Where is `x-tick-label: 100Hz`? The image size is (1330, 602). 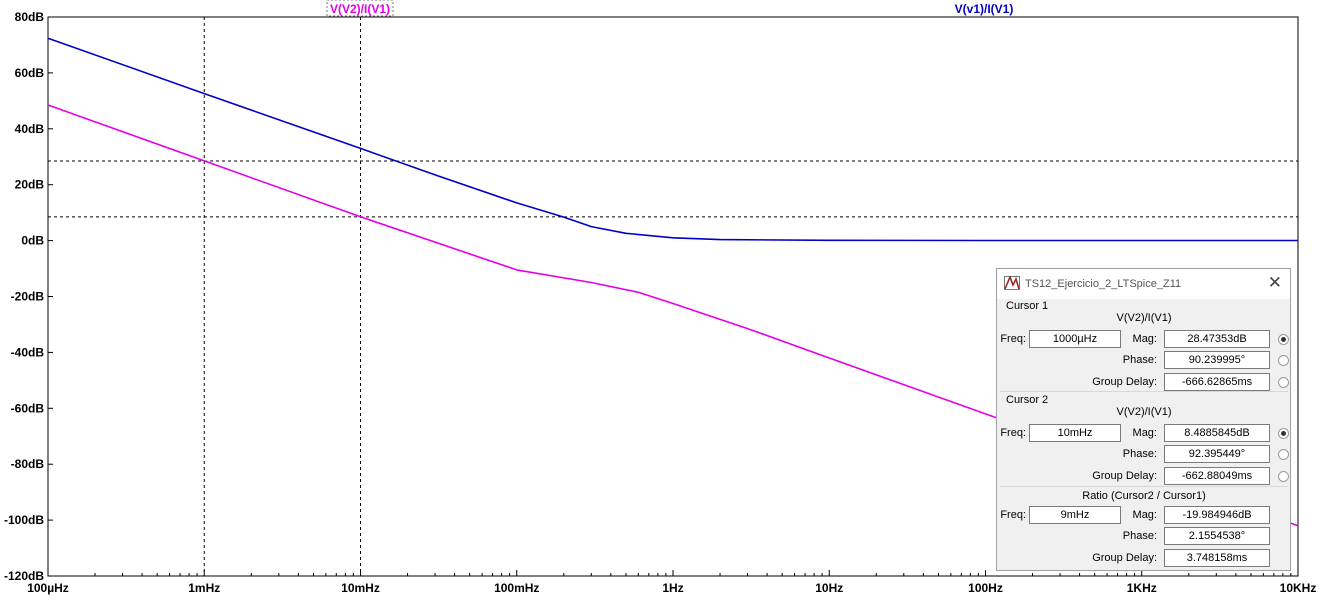 x-tick-label: 100Hz is located at coordinates (985, 588).